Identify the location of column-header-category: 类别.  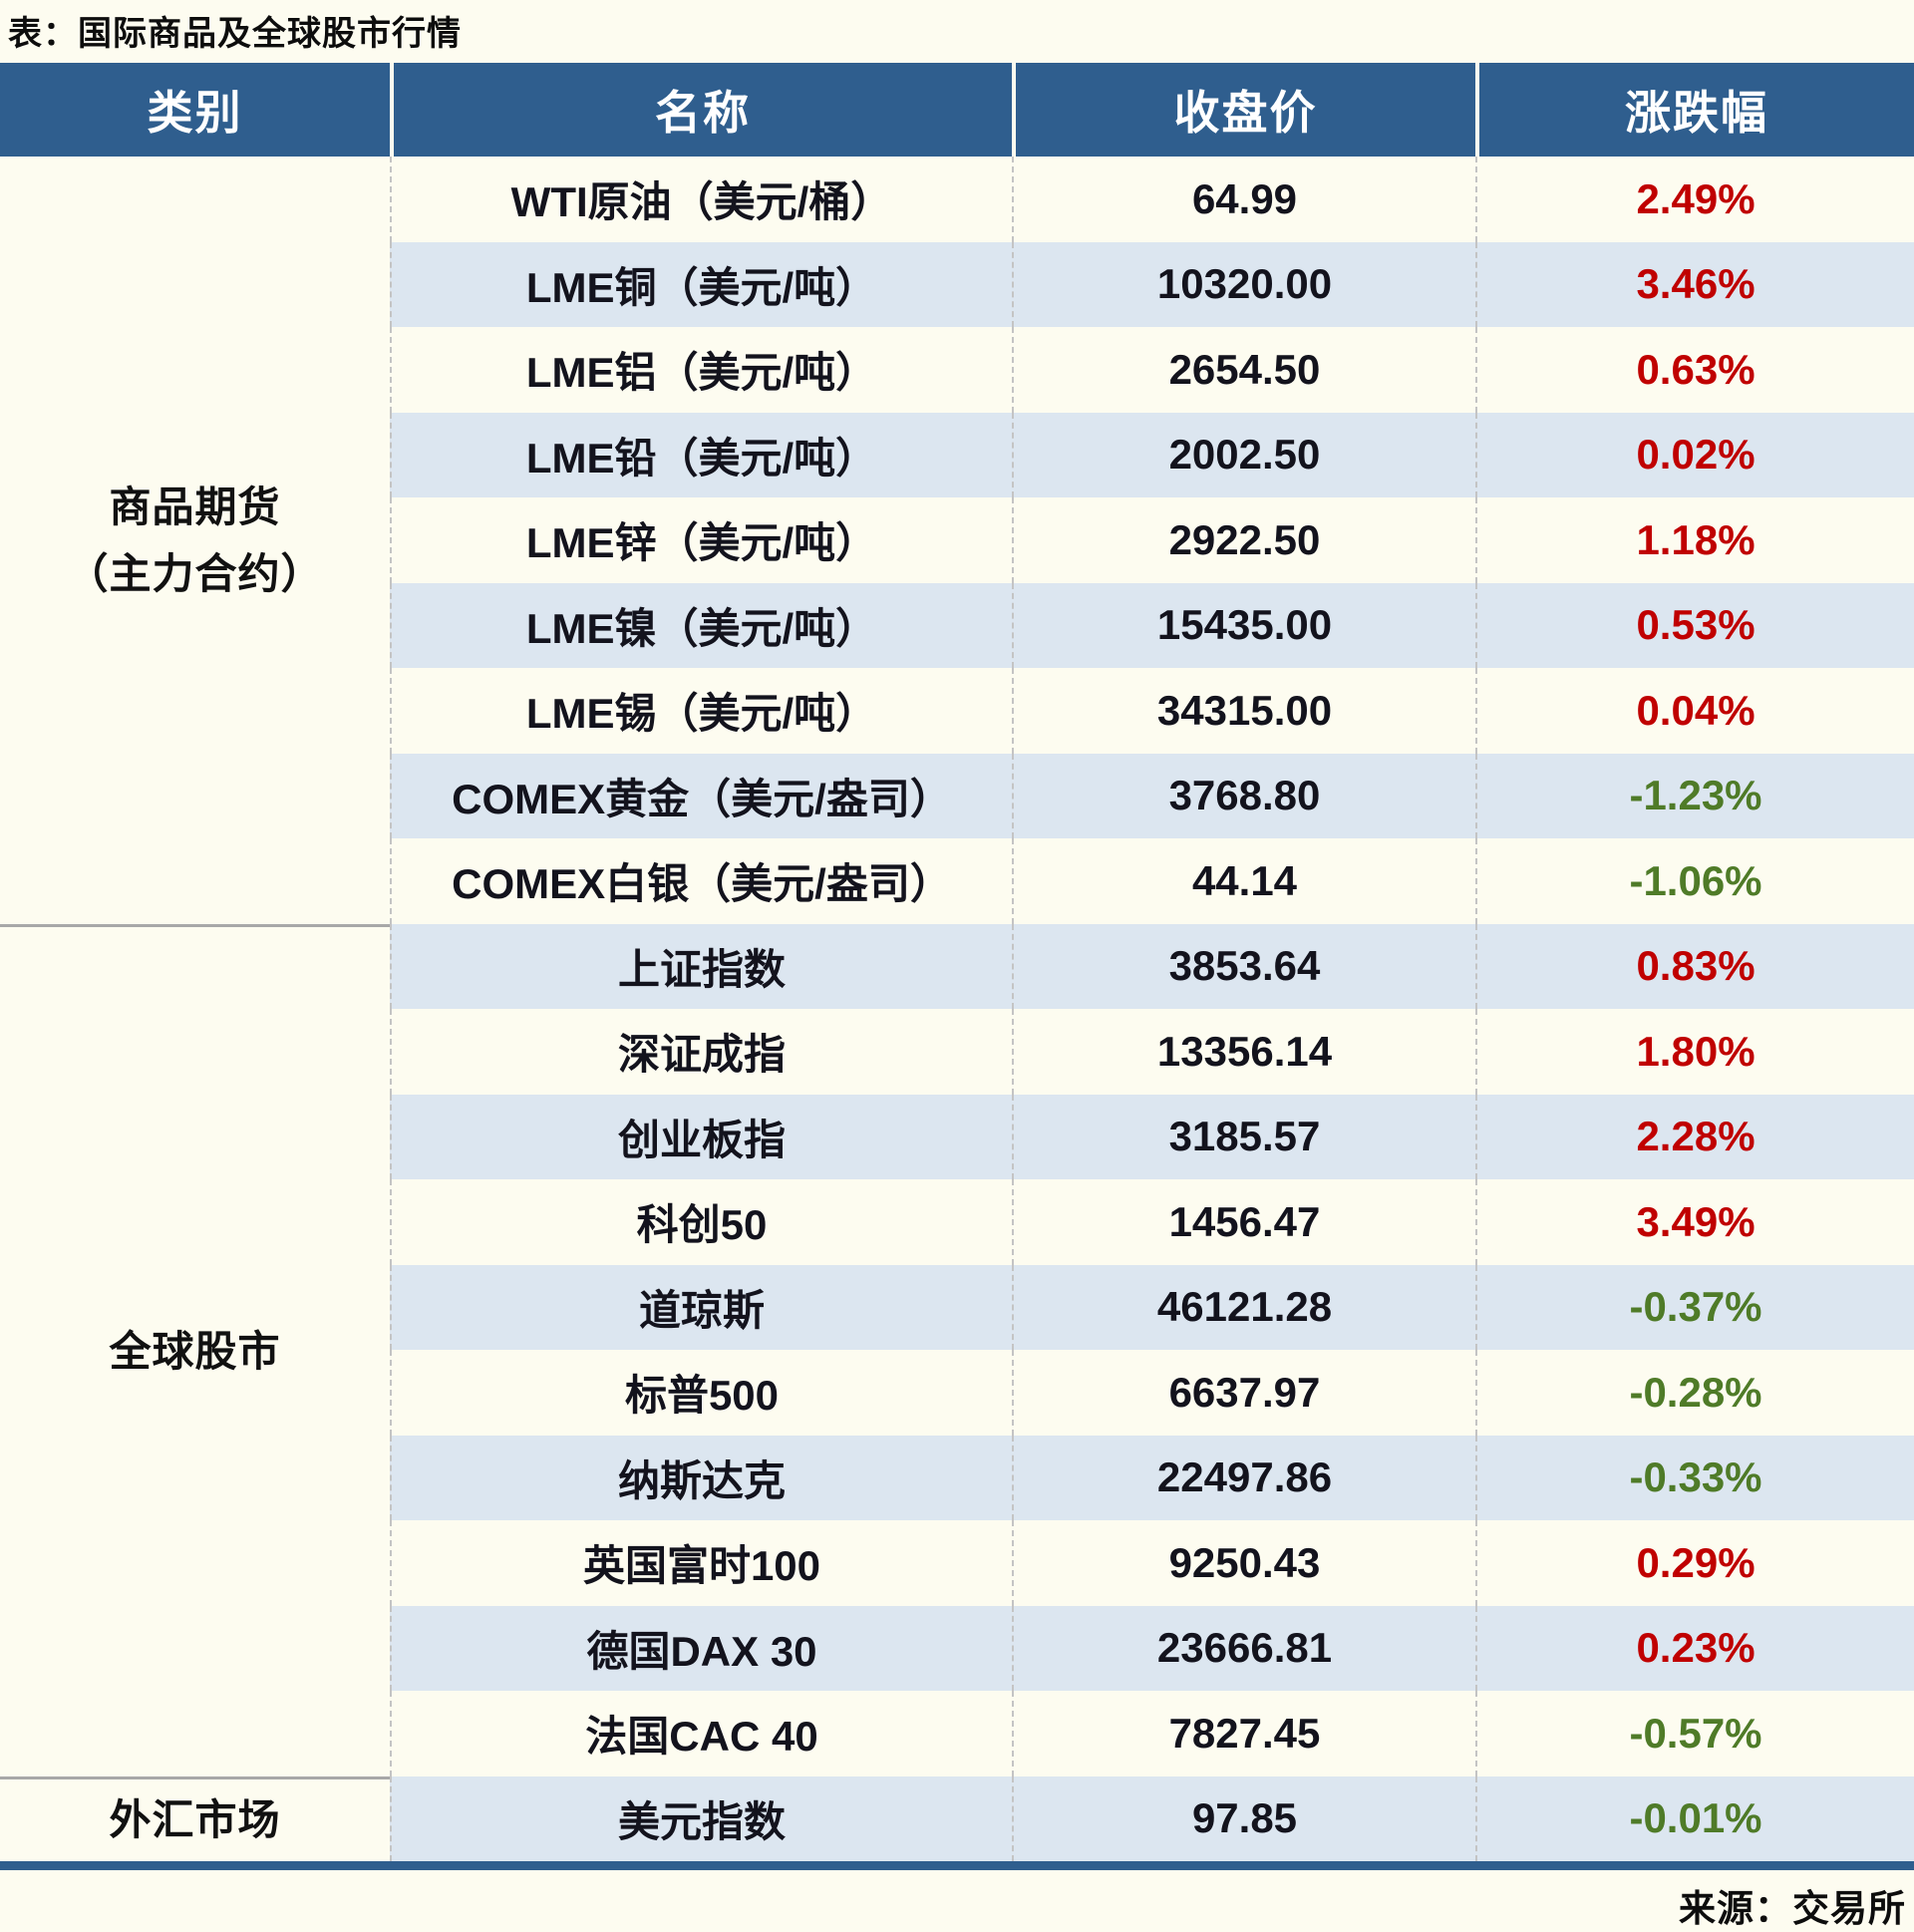
(195, 110).